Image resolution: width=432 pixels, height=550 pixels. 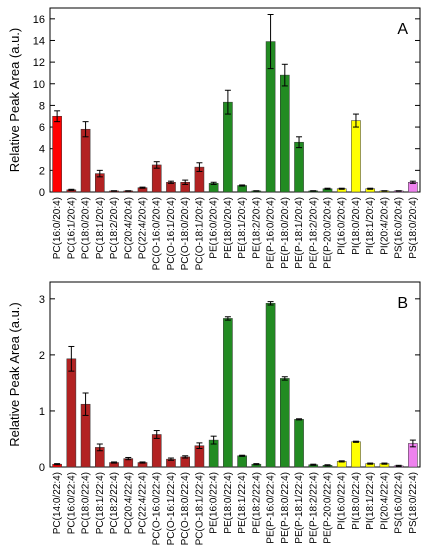 What do you see at coordinates (402, 29) in the screenshot?
I see `panel-label: A` at bounding box center [402, 29].